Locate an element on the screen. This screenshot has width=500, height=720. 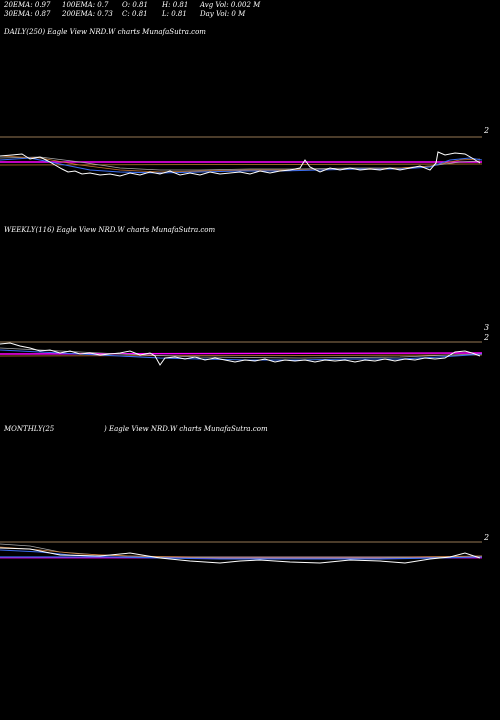
weekly-price-line is located at coordinates (240, 354).